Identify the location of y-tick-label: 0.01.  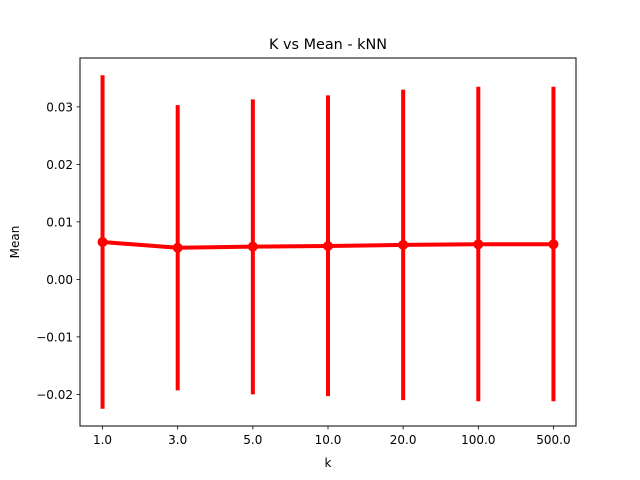
(59, 222).